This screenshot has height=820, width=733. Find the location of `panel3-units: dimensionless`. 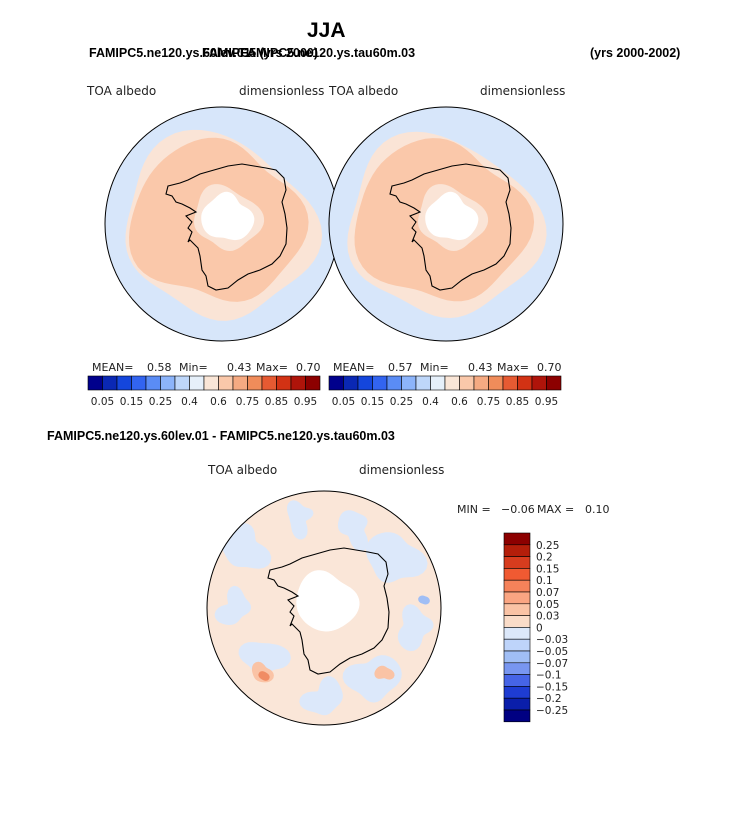

panel3-units: dimensionless is located at coordinates (402, 470).